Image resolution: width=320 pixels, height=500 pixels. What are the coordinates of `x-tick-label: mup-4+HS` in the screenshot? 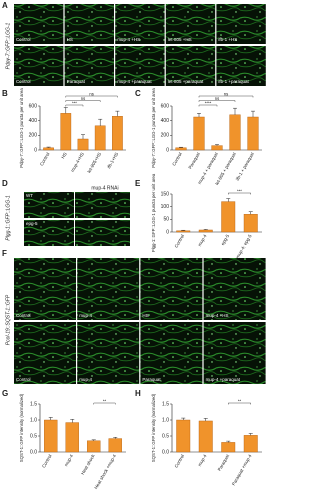 It's located at (77, 162).